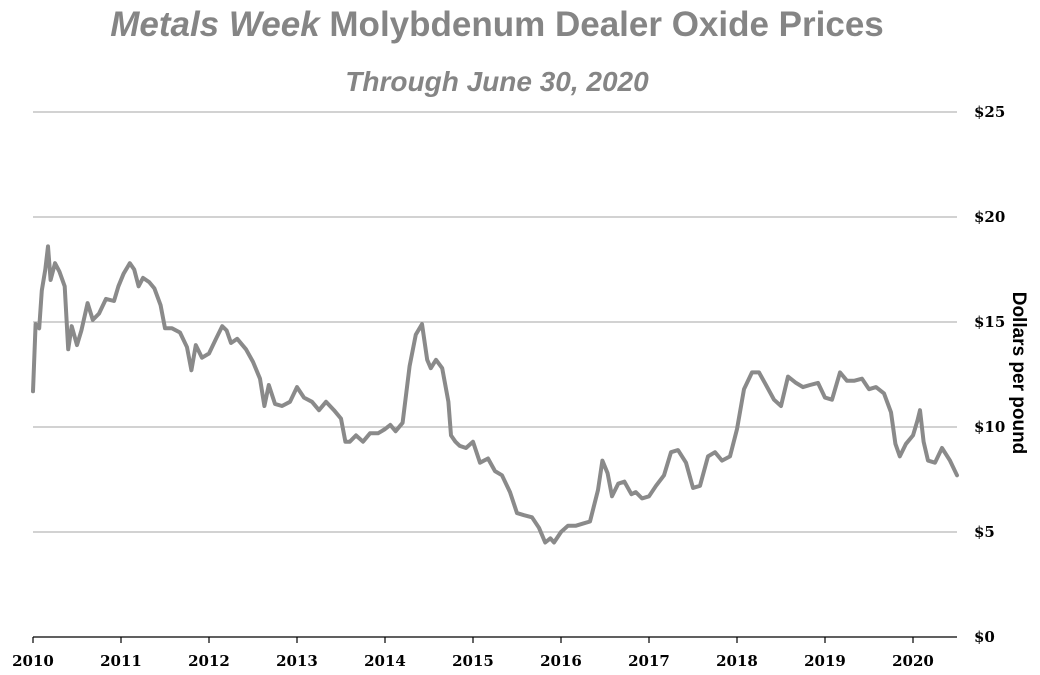 This screenshot has height=675, width=1040. What do you see at coordinates (215, 24) in the screenshot?
I see `chart-title-italic: Metals Week` at bounding box center [215, 24].